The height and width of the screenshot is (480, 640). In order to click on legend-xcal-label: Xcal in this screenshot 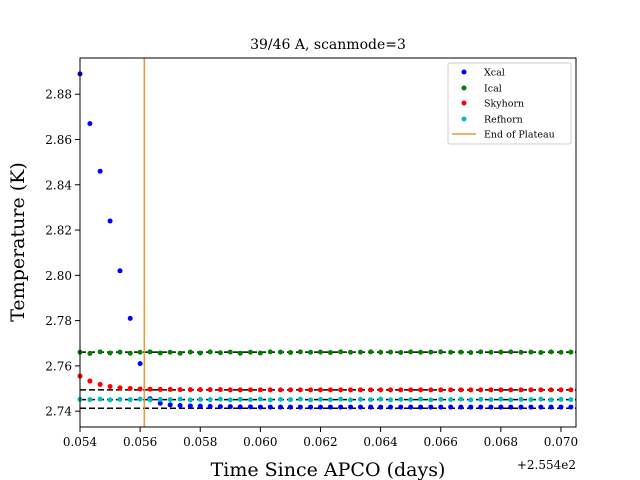, I will do `click(494, 73)`.